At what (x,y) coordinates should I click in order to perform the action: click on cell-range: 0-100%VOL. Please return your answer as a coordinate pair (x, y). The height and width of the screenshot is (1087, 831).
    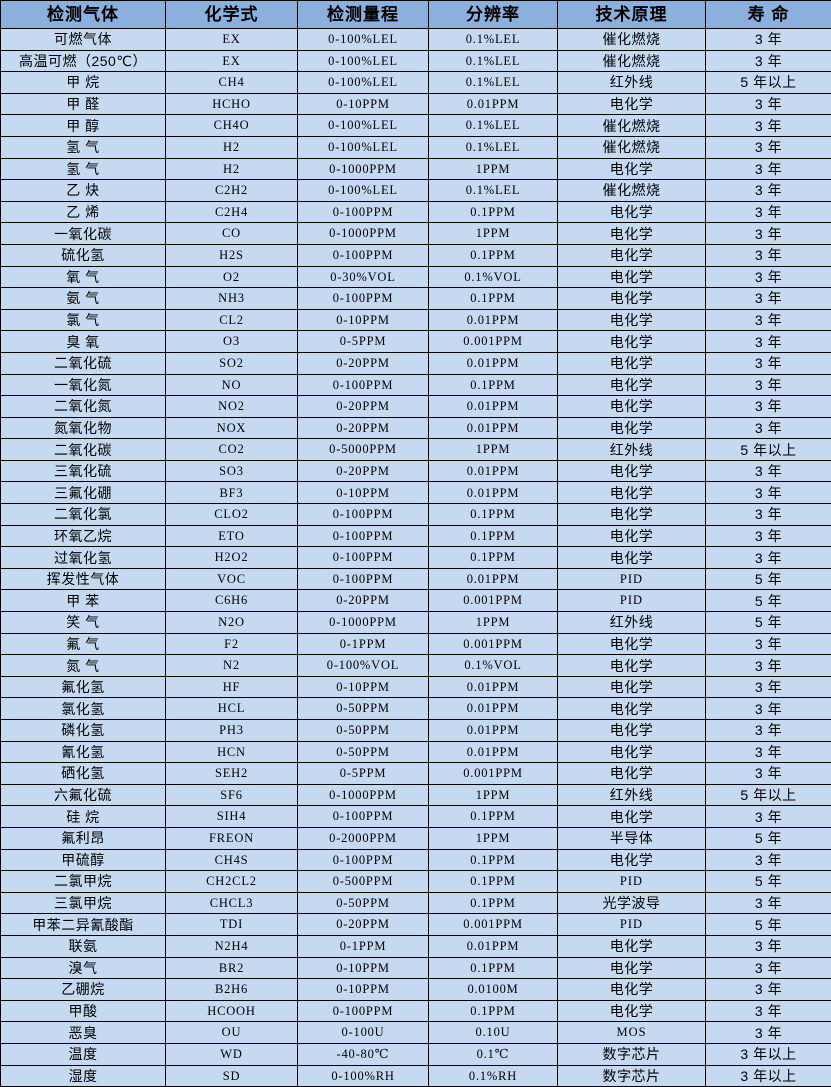
    Looking at the image, I should click on (363, 666).